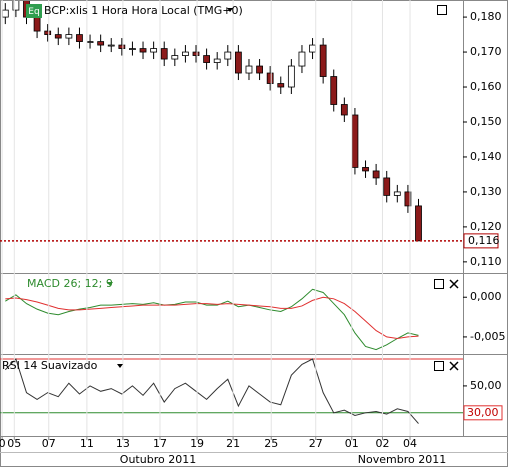 The height and width of the screenshot is (467, 508). What do you see at coordinates (50, 365) in the screenshot?
I see `rsi-title: RSI 14 Suavizado` at bounding box center [50, 365].